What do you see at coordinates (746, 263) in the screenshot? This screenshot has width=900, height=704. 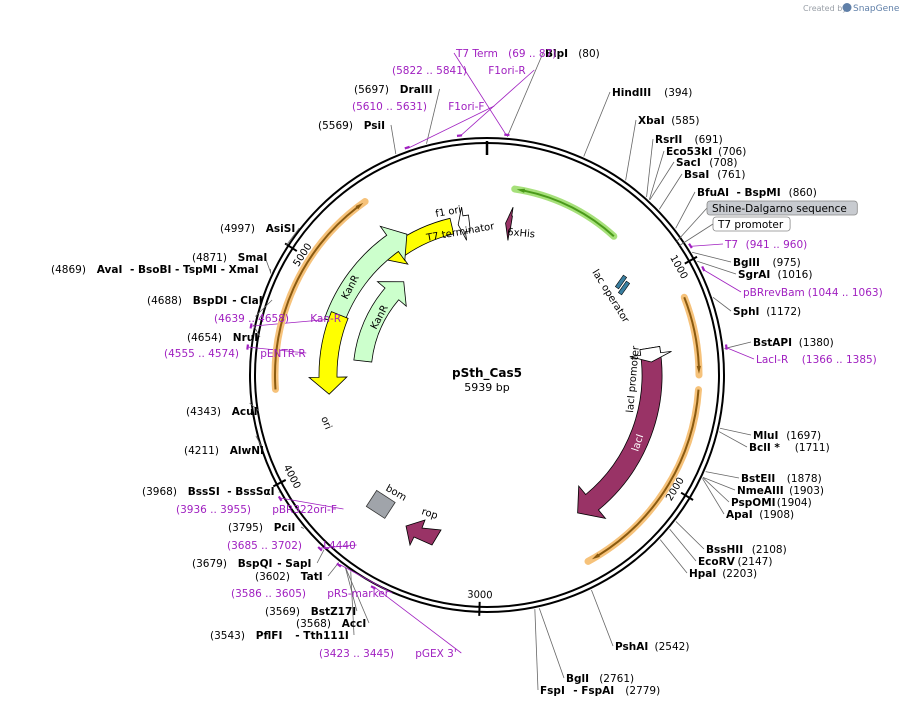 I see `site-name: BglII` at bounding box center [746, 263].